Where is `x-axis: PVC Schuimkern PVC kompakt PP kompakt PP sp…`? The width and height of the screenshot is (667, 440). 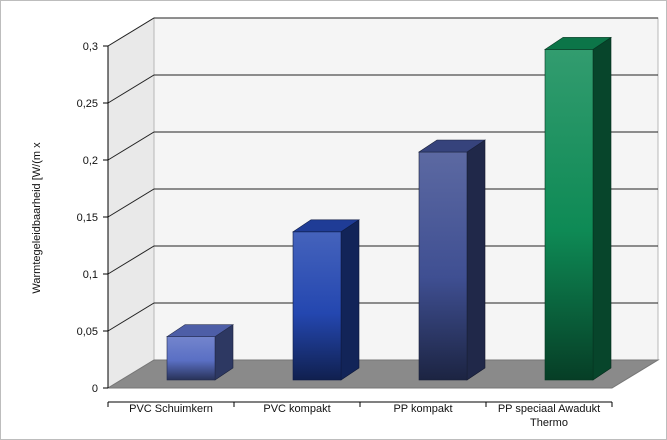 x-axis: PVC Schuimkern PVC kompakt PP kompakt PP sp… is located at coordinates (360, 415).